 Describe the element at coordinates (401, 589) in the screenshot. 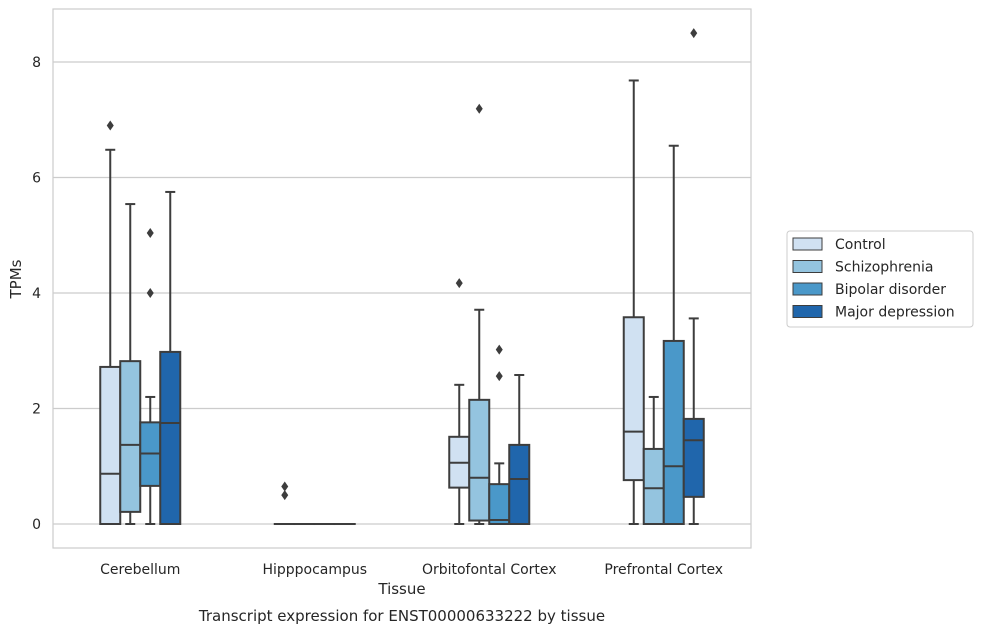

I see `x-axis-title: Tissue` at that location.